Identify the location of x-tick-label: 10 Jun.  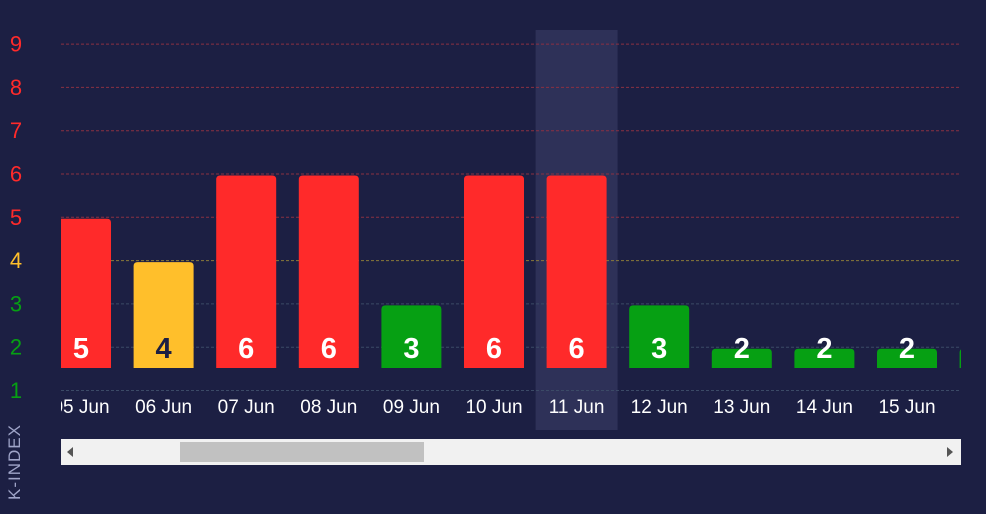
(493, 407).